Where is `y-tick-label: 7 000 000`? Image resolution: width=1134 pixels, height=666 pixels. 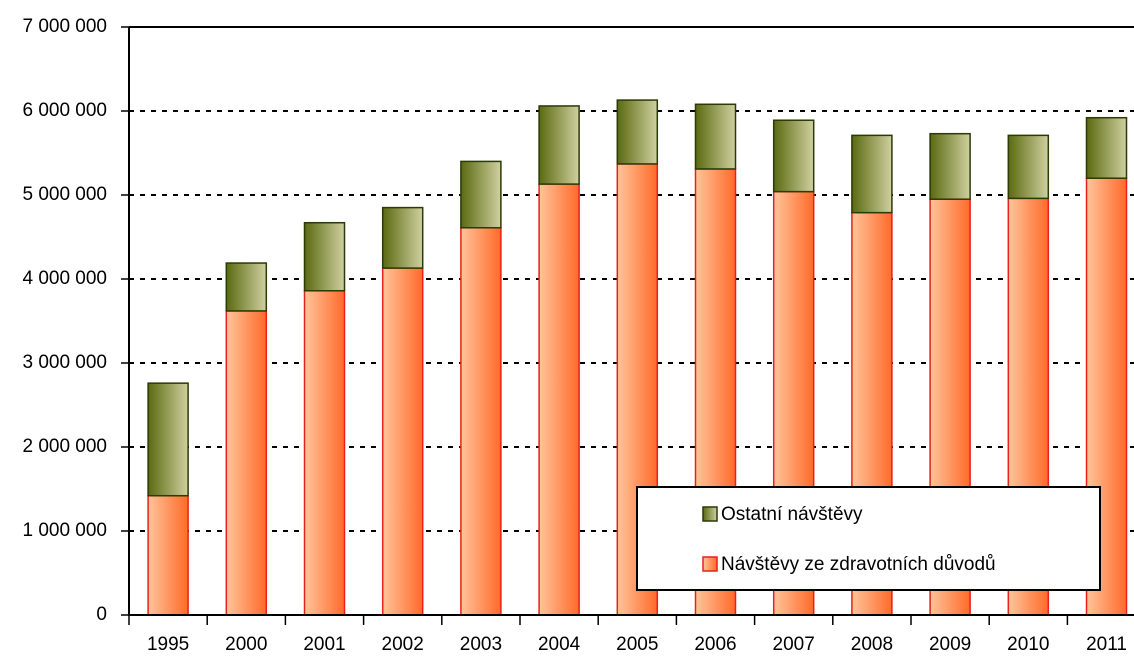 y-tick-label: 7 000 000 is located at coordinates (64, 26).